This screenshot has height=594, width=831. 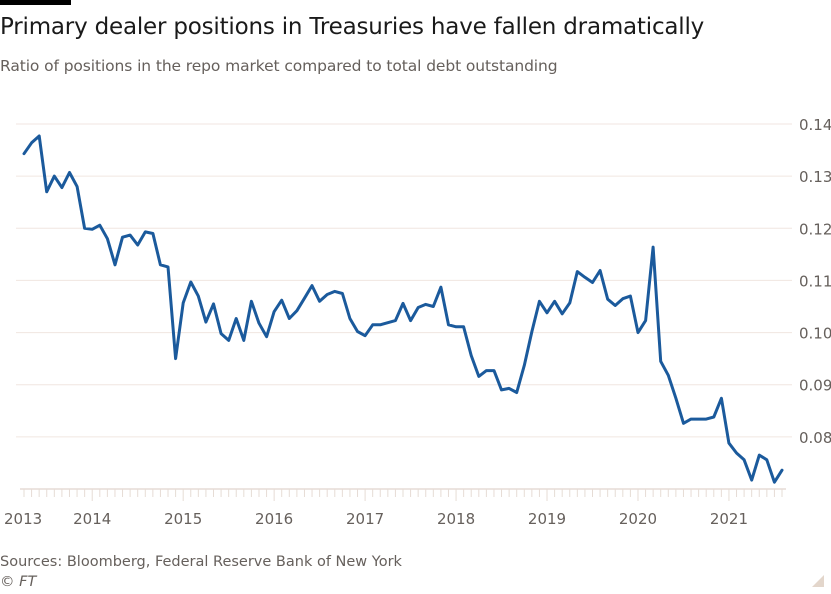 What do you see at coordinates (729, 519) in the screenshot?
I see `x-tick-label: 2021` at bounding box center [729, 519].